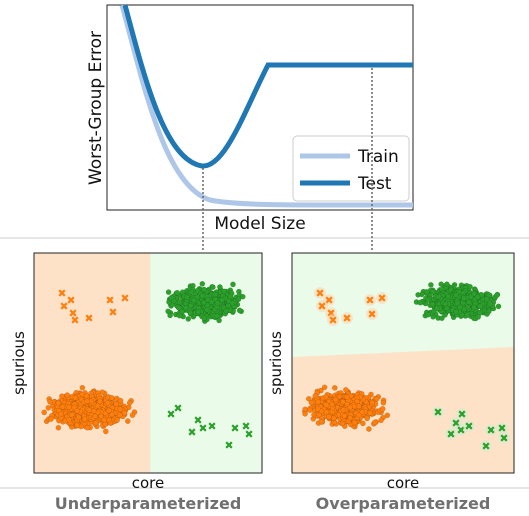 The image size is (529, 516). I want to click on panel-ylabel: spurious, so click(276, 363).